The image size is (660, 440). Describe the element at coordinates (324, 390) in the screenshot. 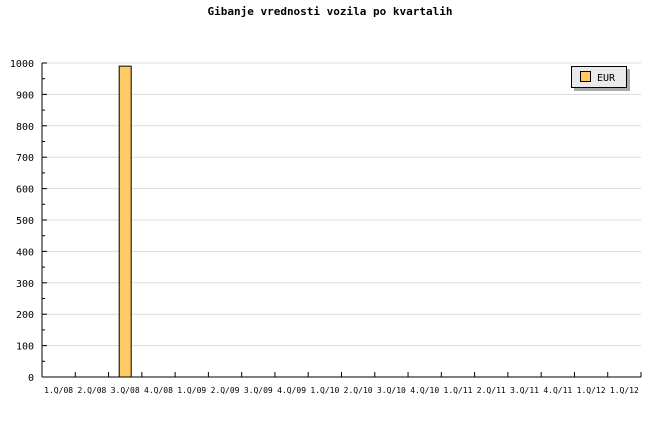

I see `x-tick-label: 1.Q/10` at that location.